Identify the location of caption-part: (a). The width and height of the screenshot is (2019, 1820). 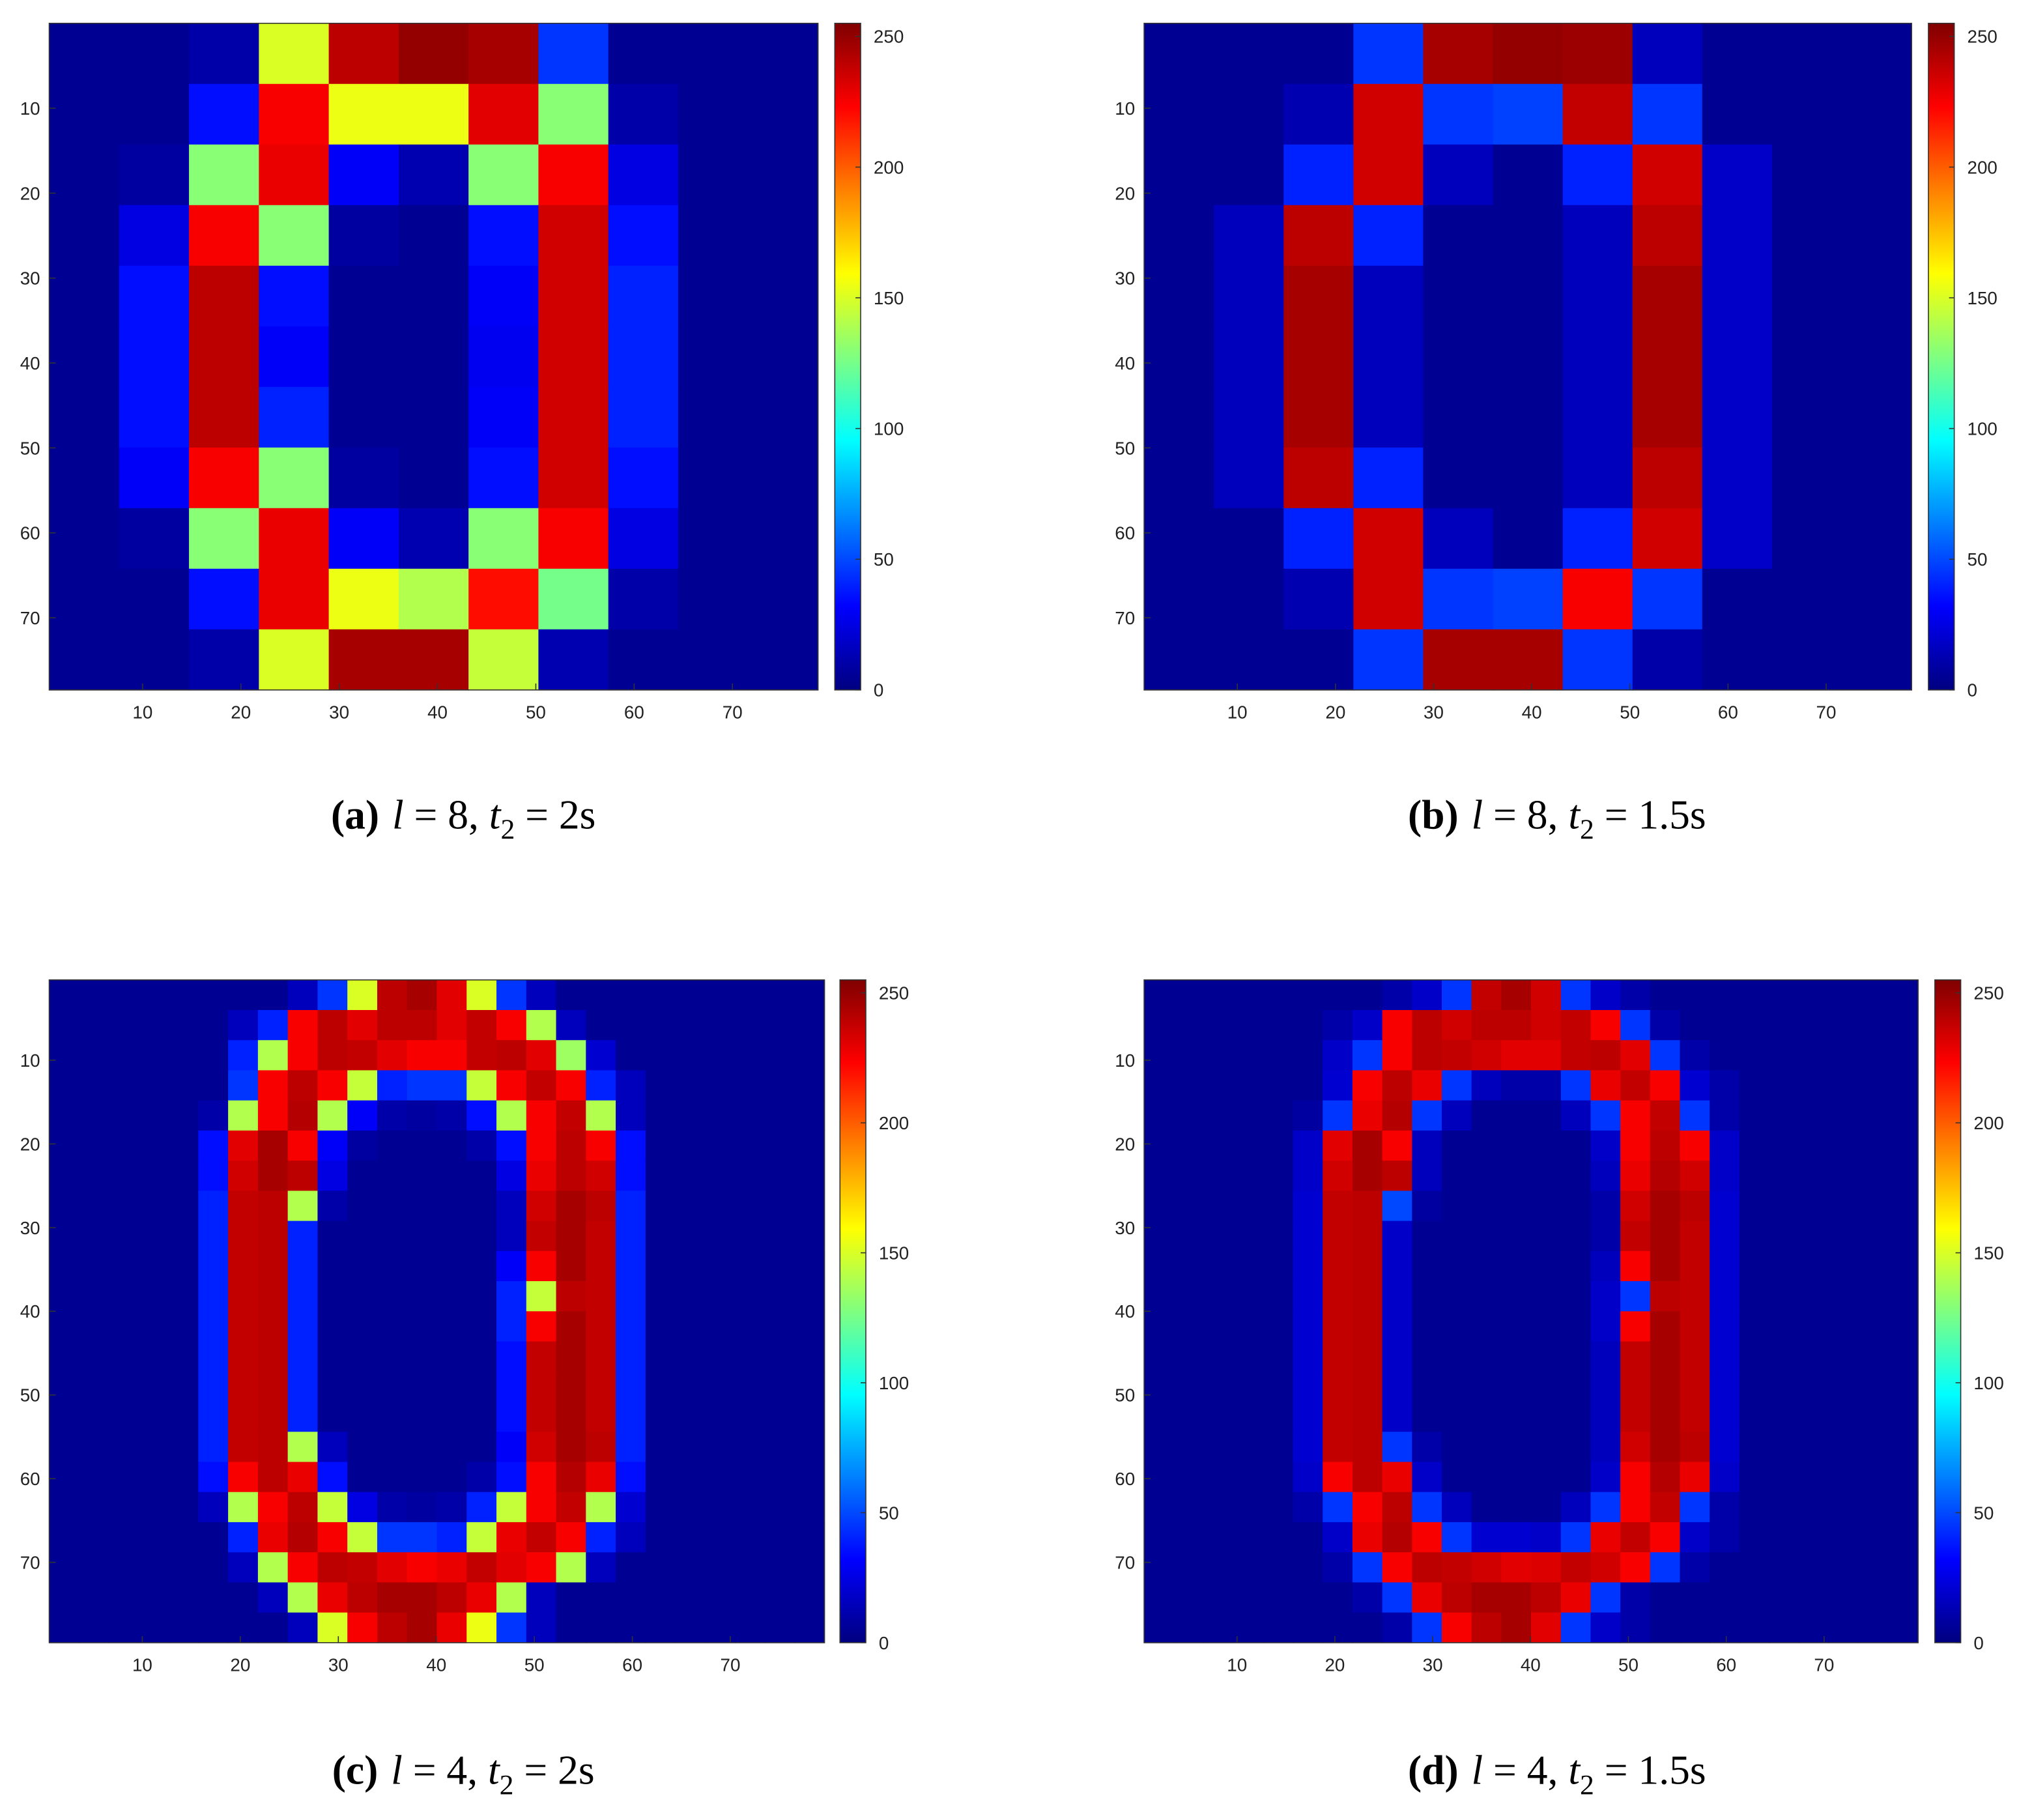
(355, 814).